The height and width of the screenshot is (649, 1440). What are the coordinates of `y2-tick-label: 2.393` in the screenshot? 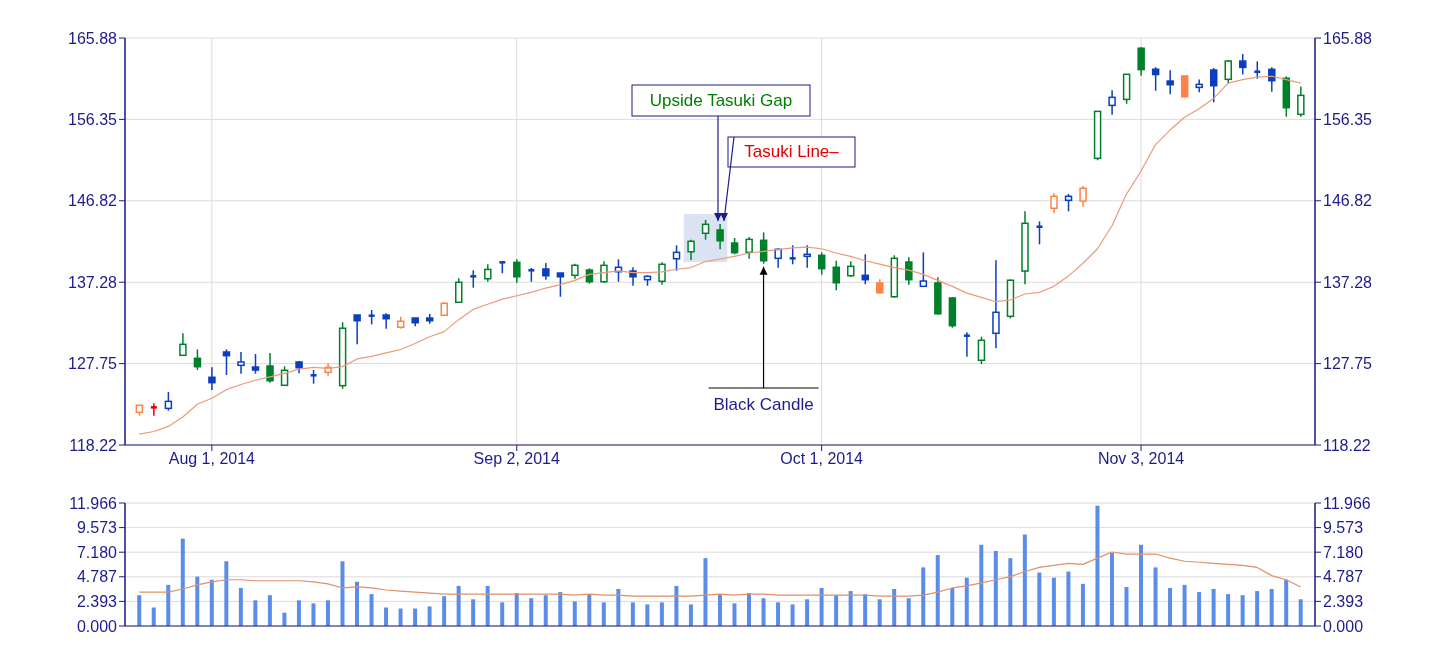 It's located at (1343, 602).